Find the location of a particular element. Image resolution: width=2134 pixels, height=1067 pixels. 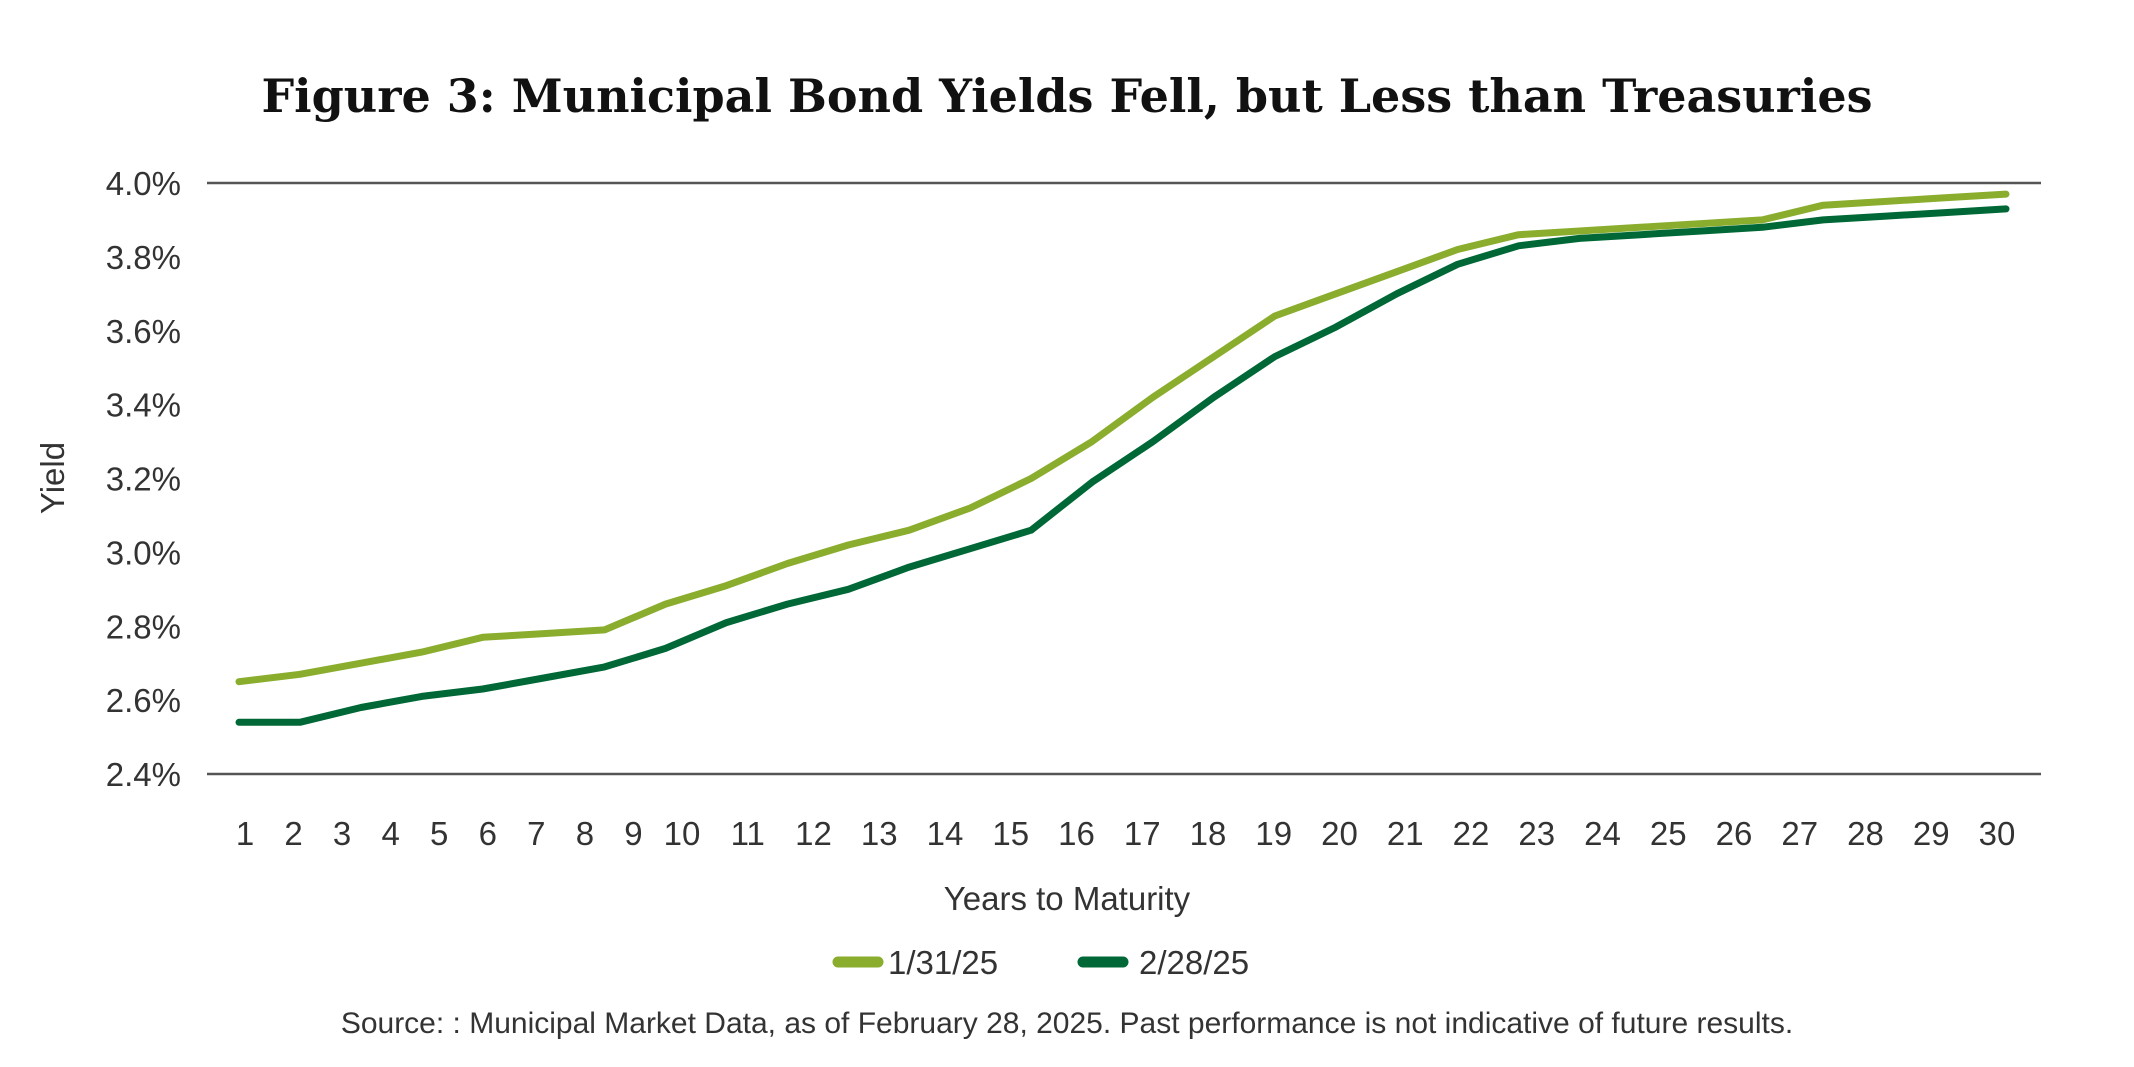

y-tick-label: 3.2% is located at coordinates (143, 479).